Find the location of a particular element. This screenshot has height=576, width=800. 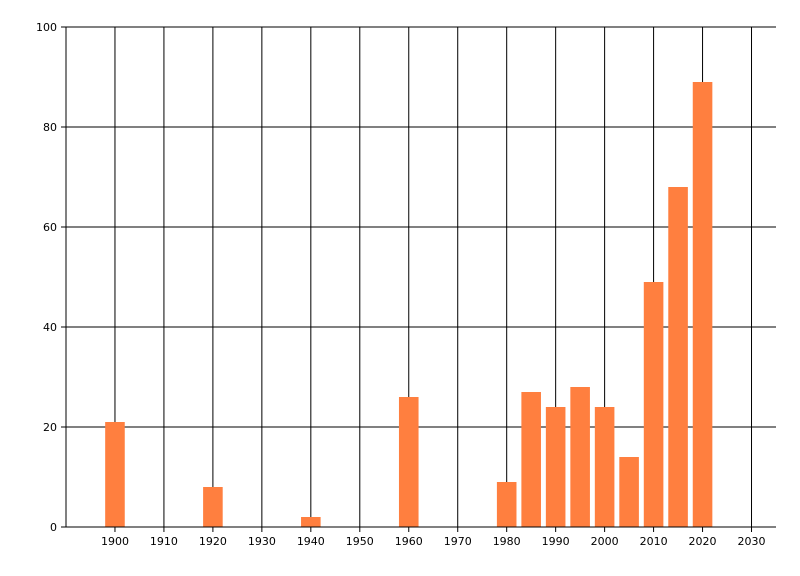

x-tick-label: 2020 is located at coordinates (703, 541).